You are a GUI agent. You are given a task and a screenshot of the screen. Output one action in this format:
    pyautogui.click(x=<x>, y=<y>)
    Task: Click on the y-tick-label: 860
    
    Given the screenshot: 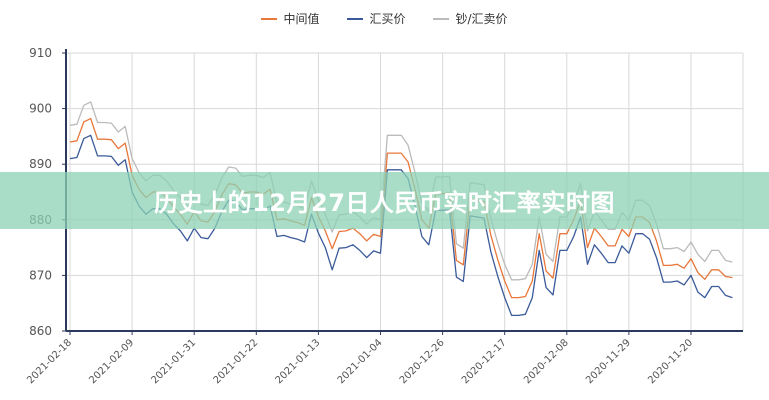 What is the action you would take?
    pyautogui.click(x=40, y=331)
    